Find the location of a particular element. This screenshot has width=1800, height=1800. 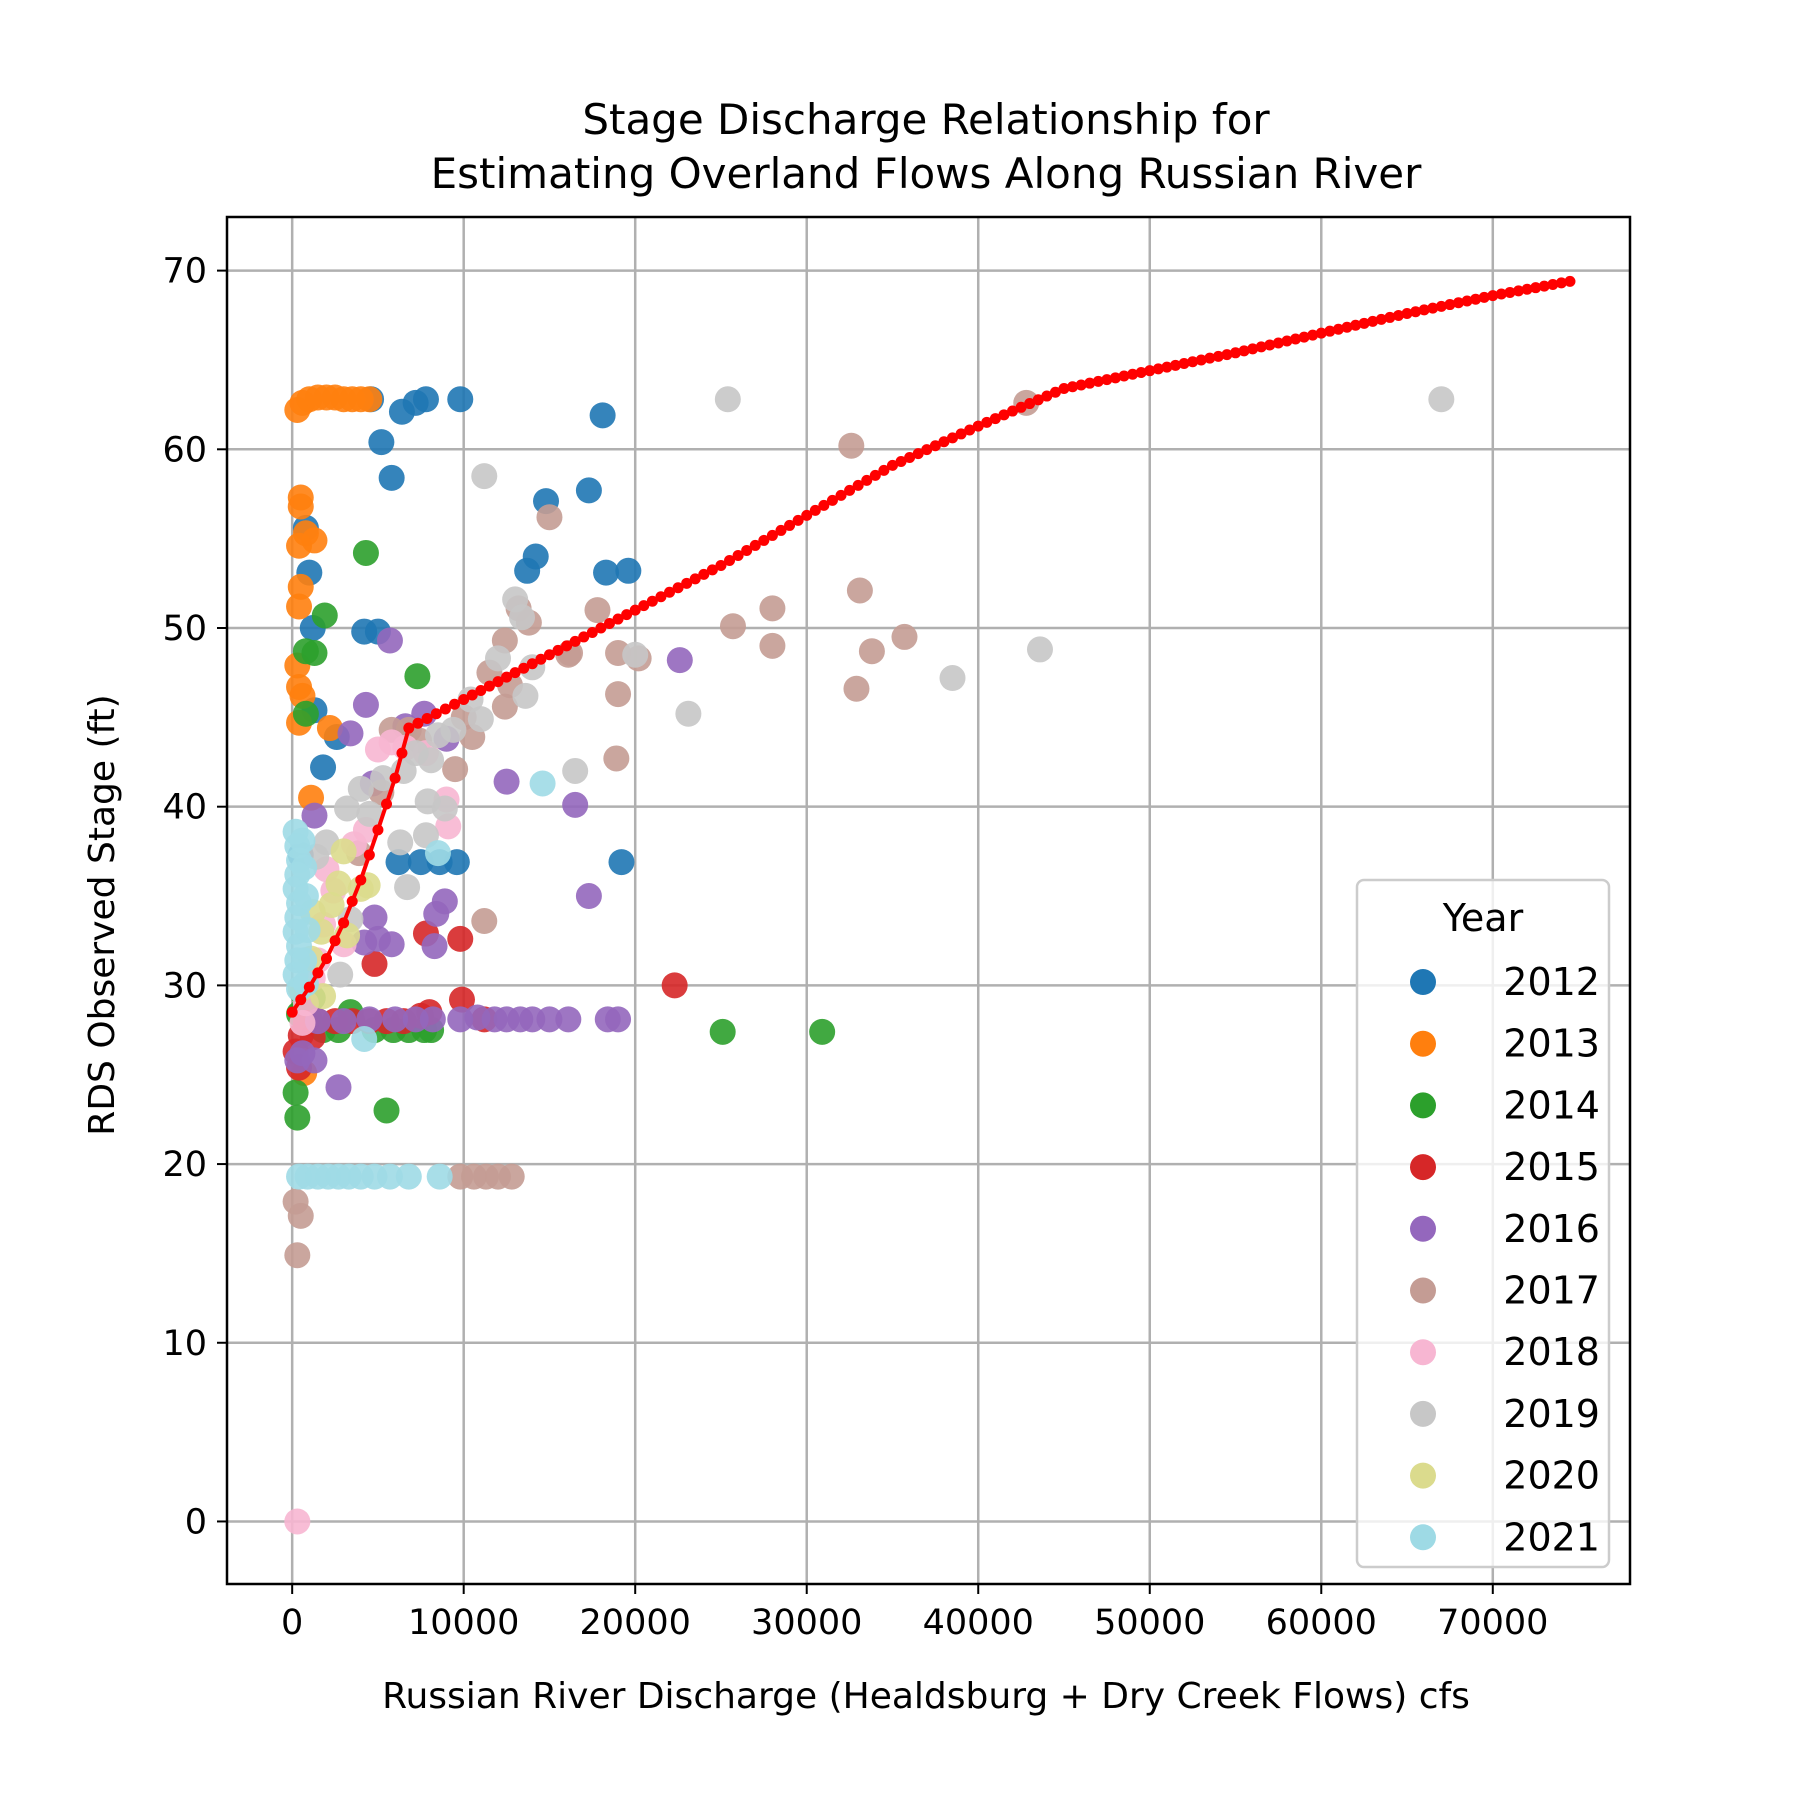

data-point-2018 is located at coordinates (297, 1521).